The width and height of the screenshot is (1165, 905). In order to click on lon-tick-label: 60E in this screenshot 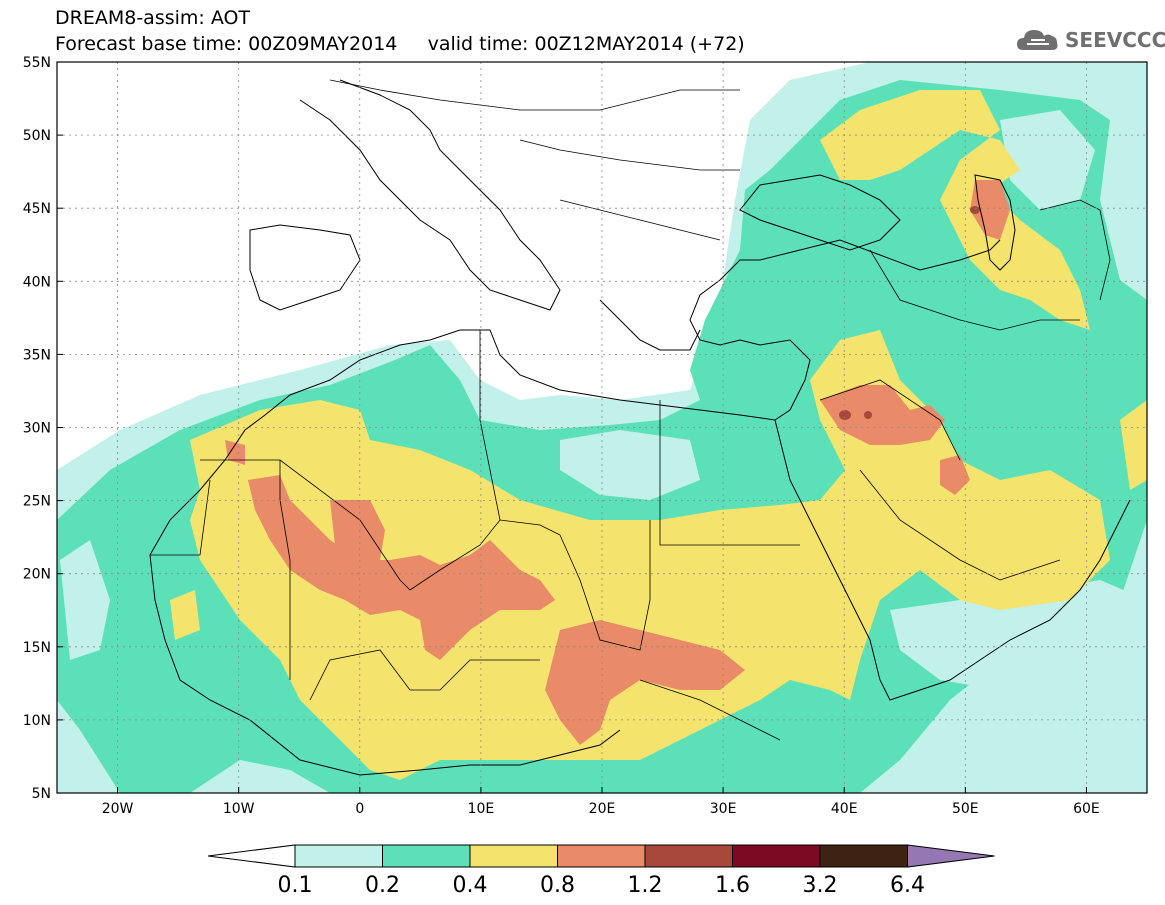, I will do `click(1086, 809)`.